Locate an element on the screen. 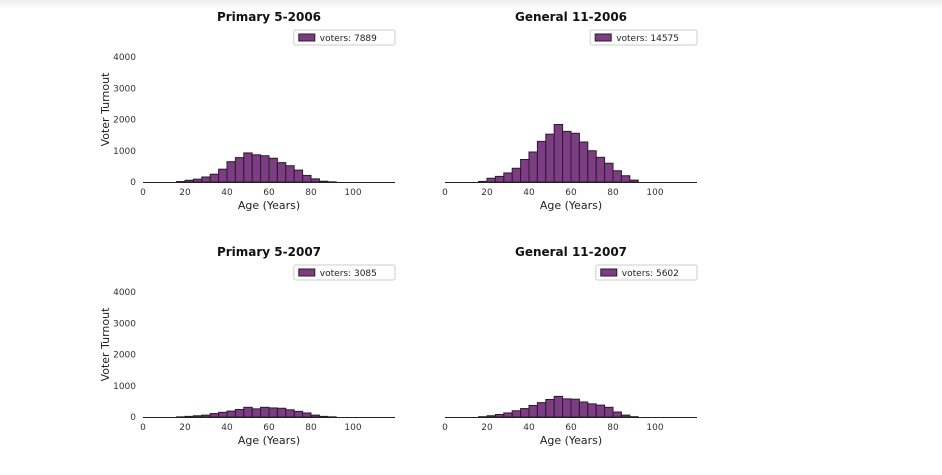 This screenshot has height=475, width=942. chart-title: General 11-2007 is located at coordinates (571, 252).